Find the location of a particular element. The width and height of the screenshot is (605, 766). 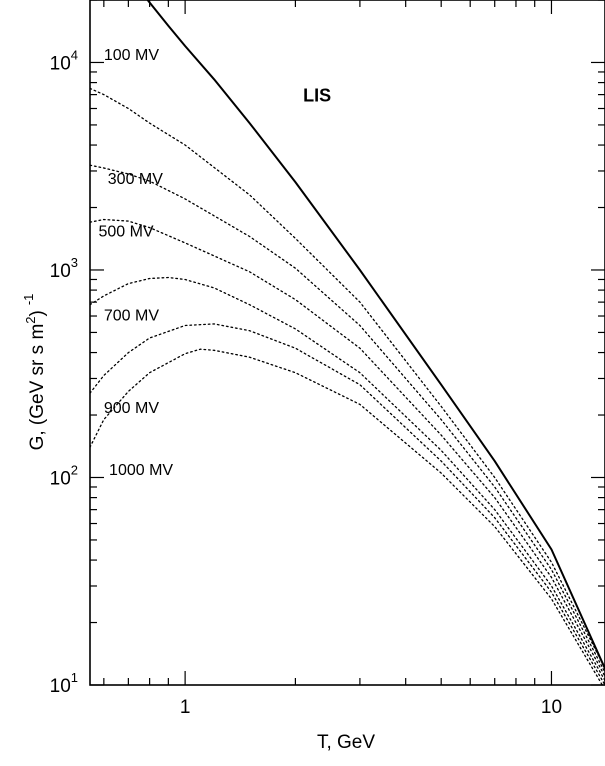

y-axis-title-supm1: -1 is located at coordinates (28, 300).